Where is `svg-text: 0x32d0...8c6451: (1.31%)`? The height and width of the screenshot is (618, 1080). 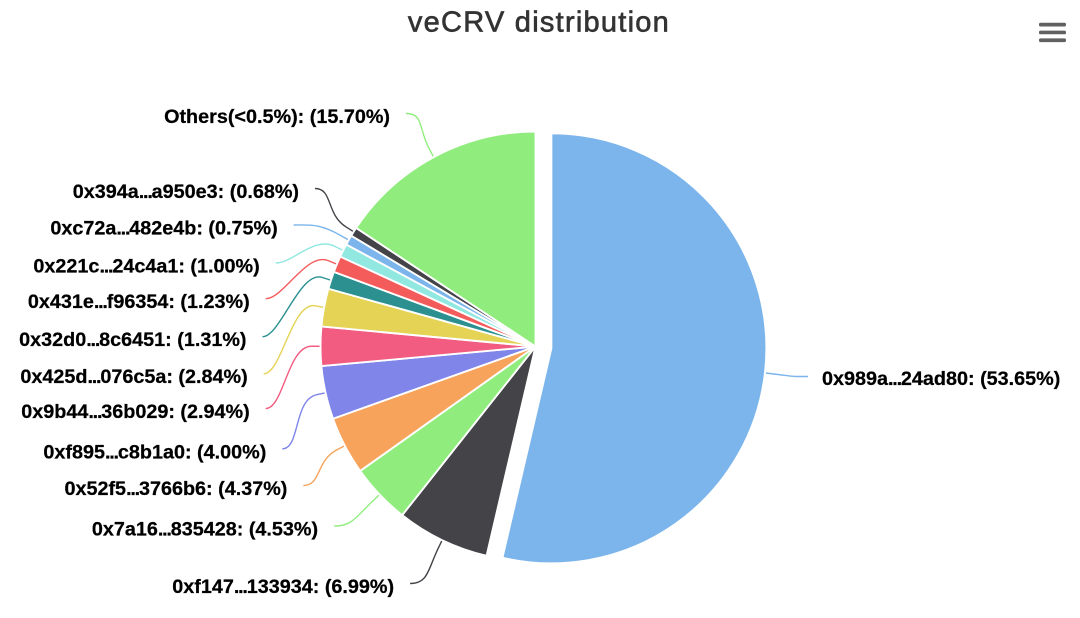
svg-text: 0x32d0...8c6451: (1.31%) is located at coordinates (132, 340).